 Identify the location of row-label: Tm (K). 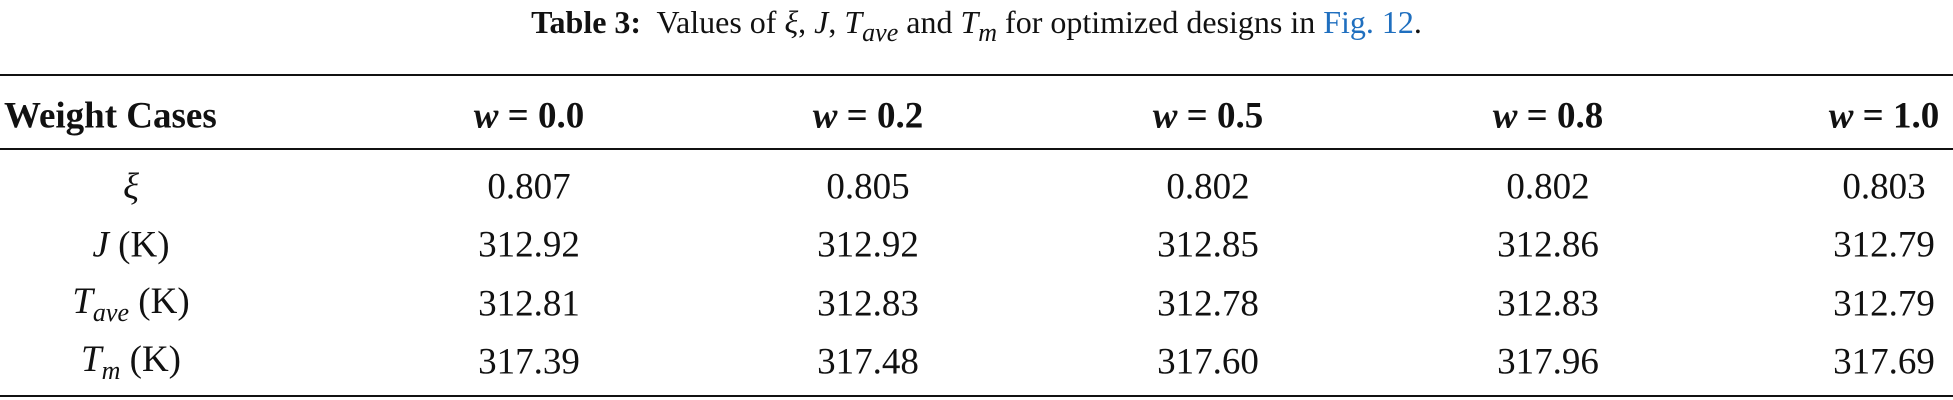
(131, 362).